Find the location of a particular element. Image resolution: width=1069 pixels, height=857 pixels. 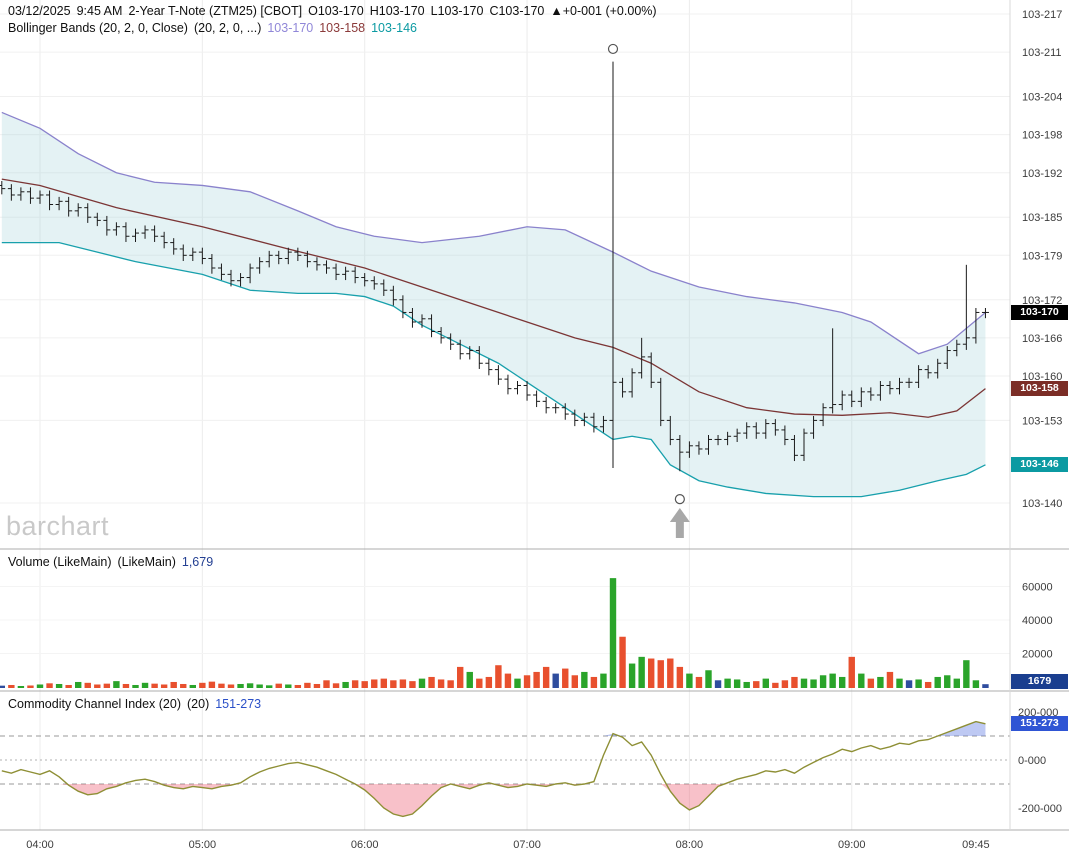

quote-change: ▲+0-001 (+0.00%) is located at coordinates (603, 11).